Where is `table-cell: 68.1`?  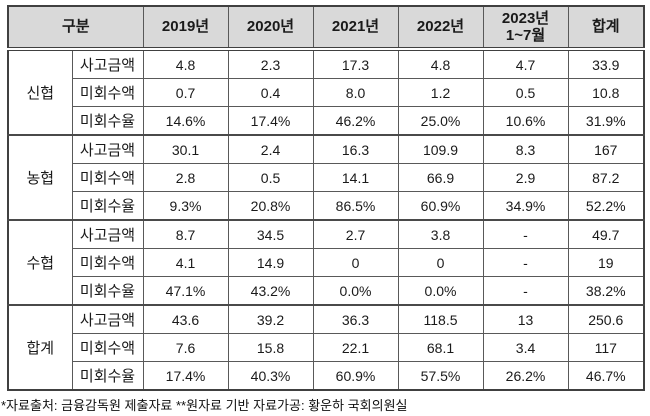 table-cell: 68.1 is located at coordinates (440, 347).